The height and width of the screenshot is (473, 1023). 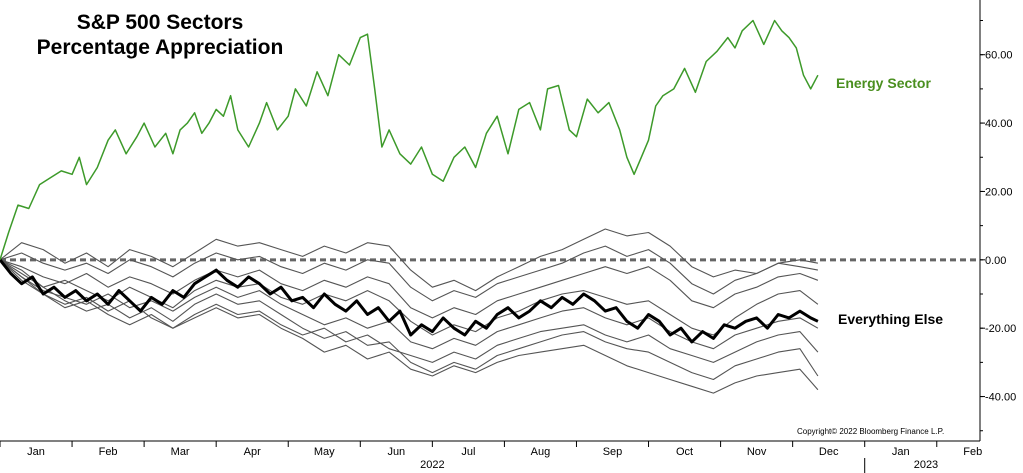 I want to click on y-tick-label: 0.00, so click(x=995, y=261).